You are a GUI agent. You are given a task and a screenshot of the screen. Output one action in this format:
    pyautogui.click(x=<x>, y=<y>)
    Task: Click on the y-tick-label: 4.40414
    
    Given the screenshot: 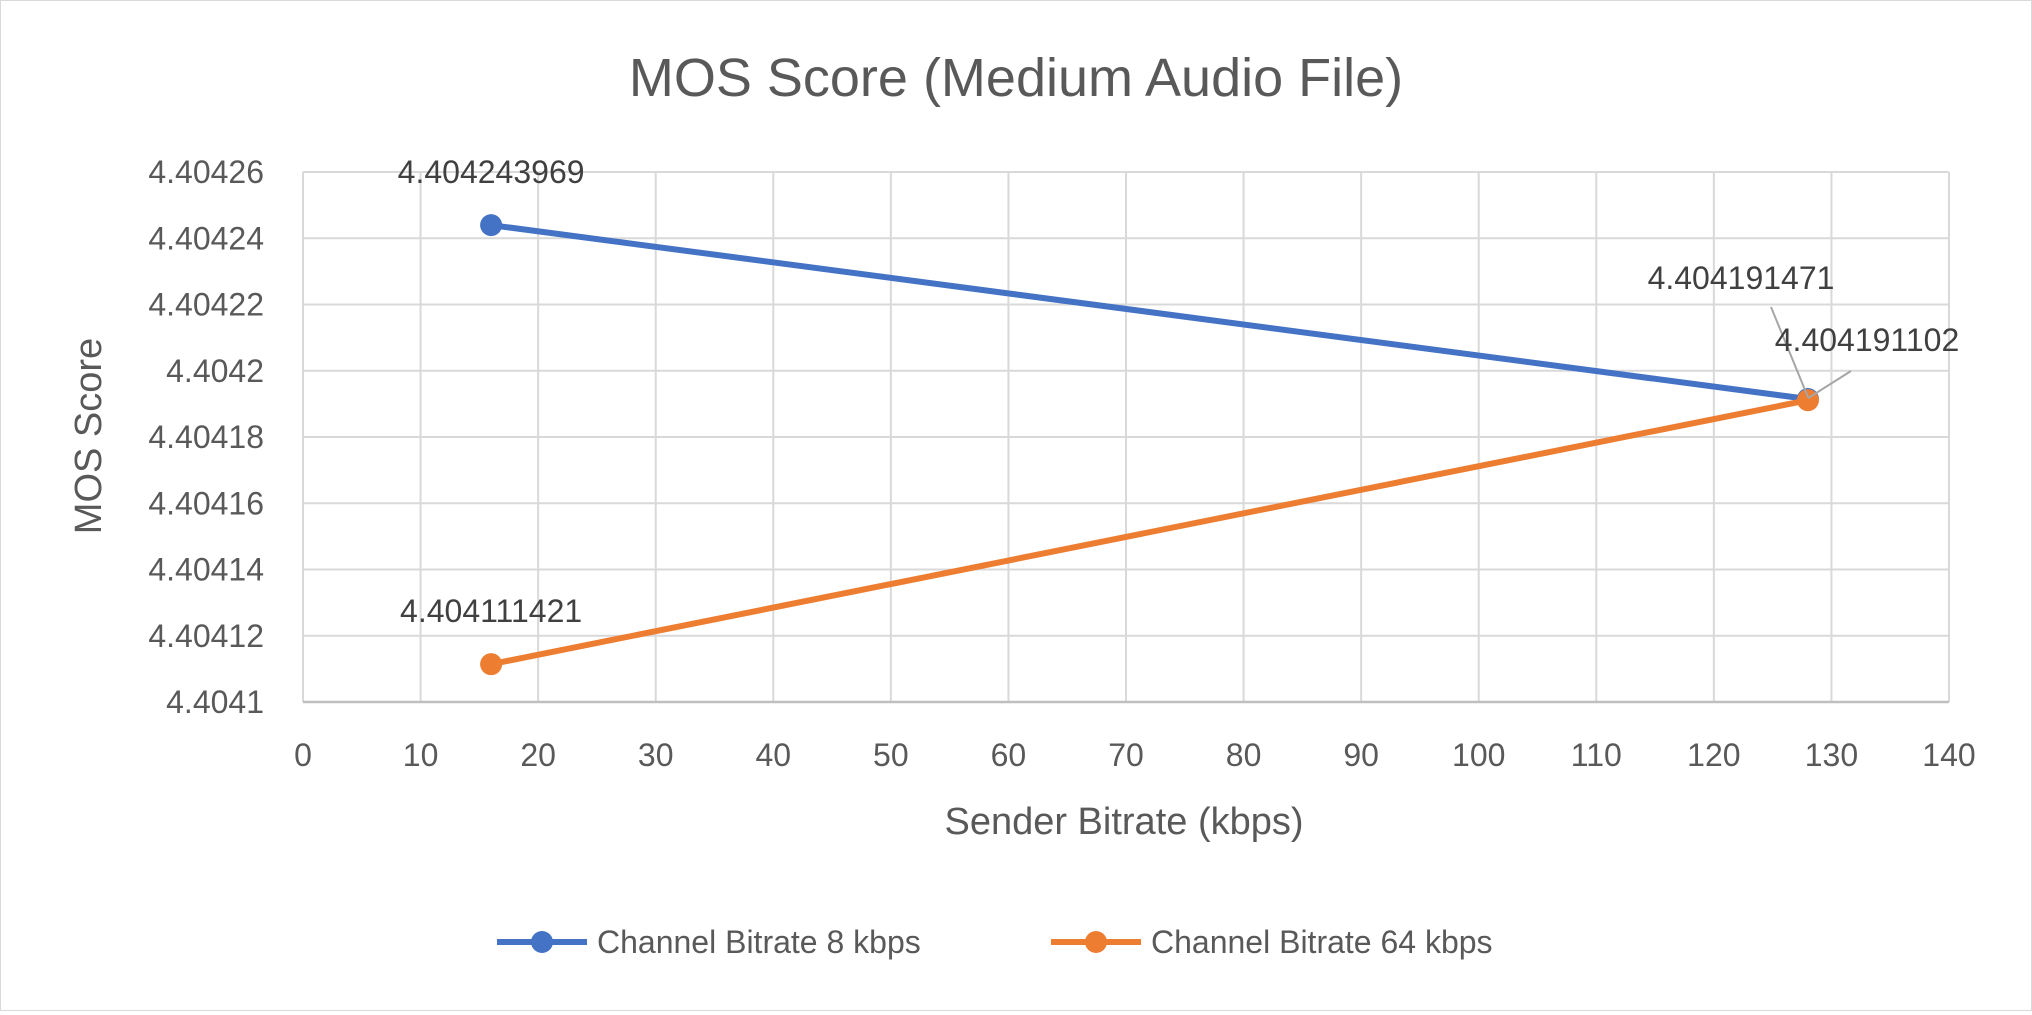 What is the action you would take?
    pyautogui.click(x=206, y=570)
    